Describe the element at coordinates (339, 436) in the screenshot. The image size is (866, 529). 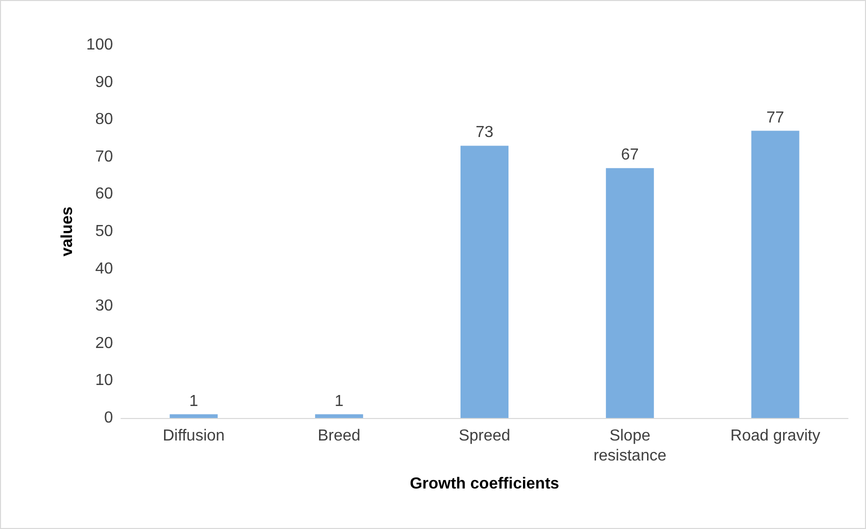
I see `x-tick-label: Breed` at that location.